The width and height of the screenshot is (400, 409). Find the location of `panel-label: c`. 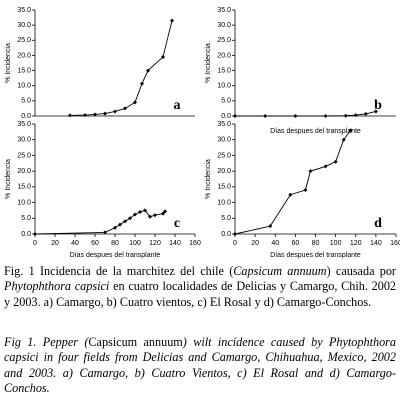

panel-label: c is located at coordinates (177, 223).